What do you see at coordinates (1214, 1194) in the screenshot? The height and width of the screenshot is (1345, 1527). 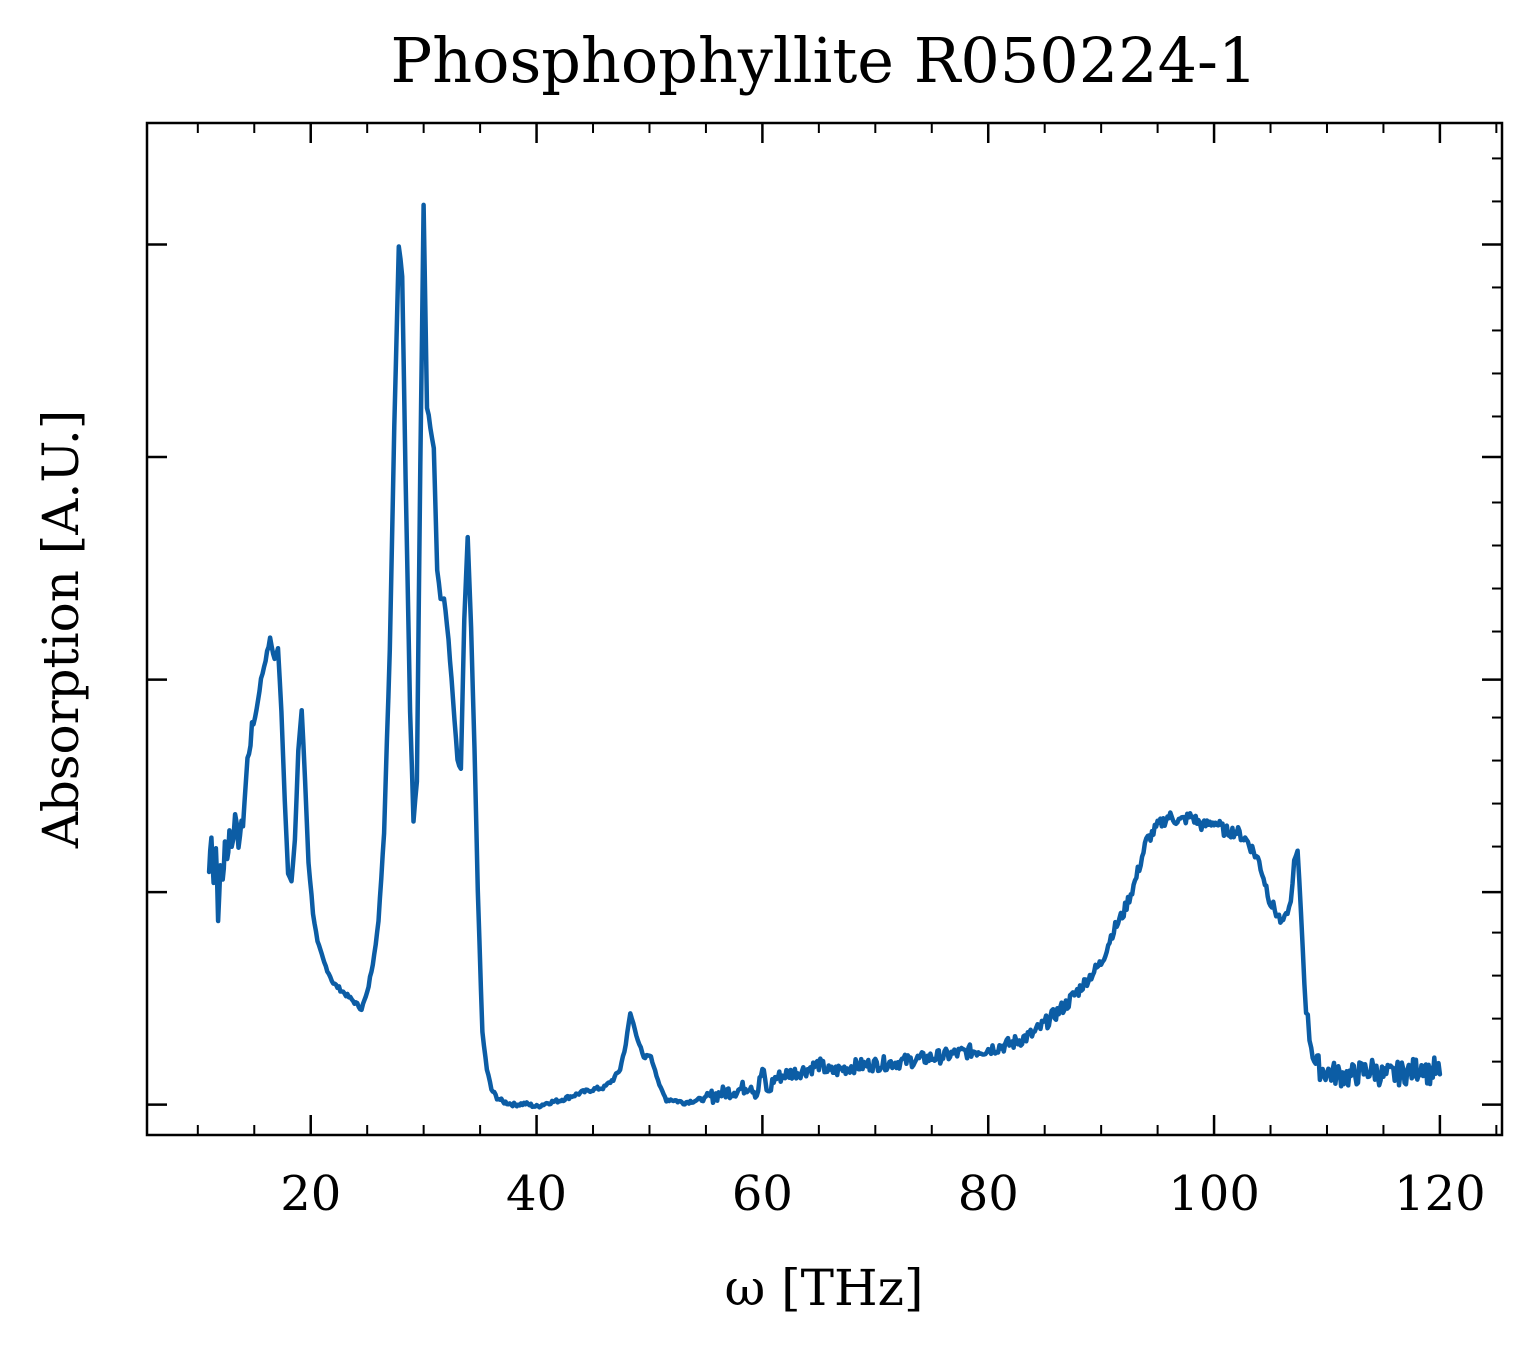 I see `x-tick-label: 100` at bounding box center [1214, 1194].